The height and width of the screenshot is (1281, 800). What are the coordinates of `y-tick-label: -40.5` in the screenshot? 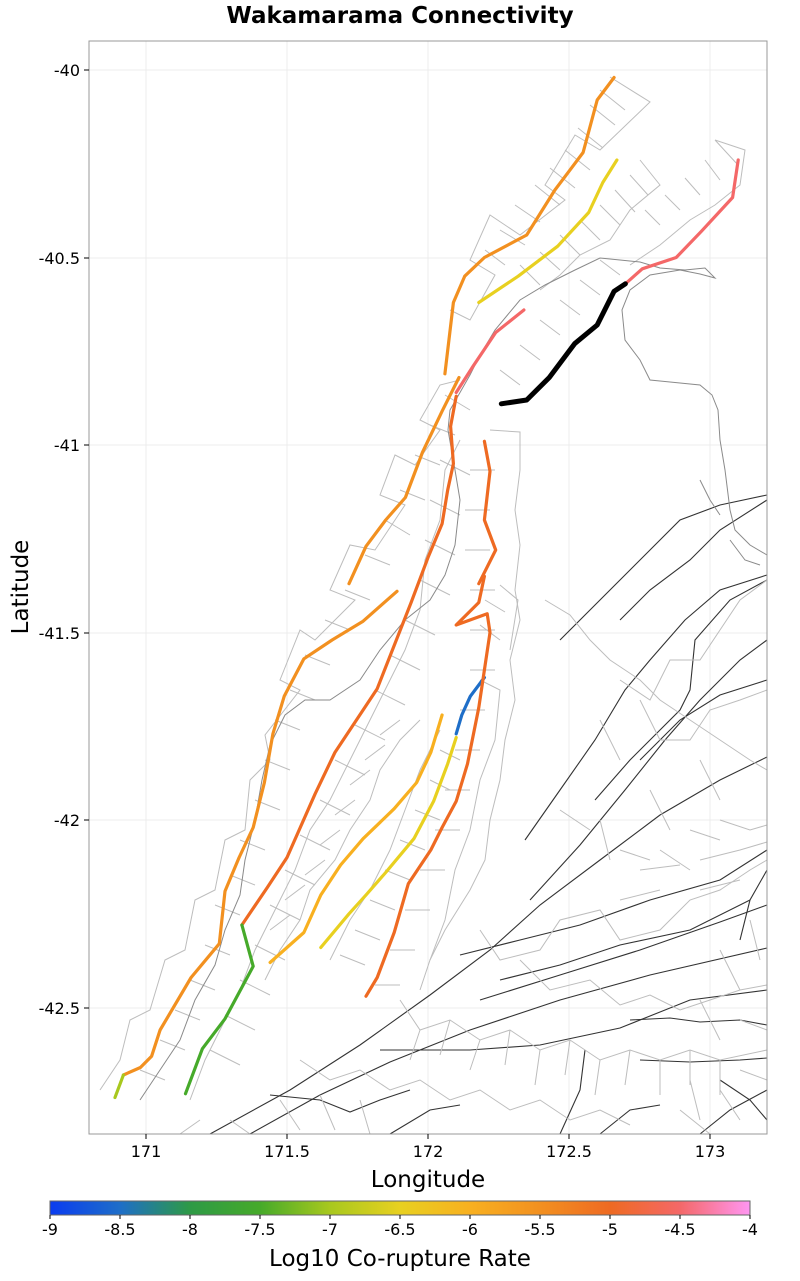 It's located at (59, 258).